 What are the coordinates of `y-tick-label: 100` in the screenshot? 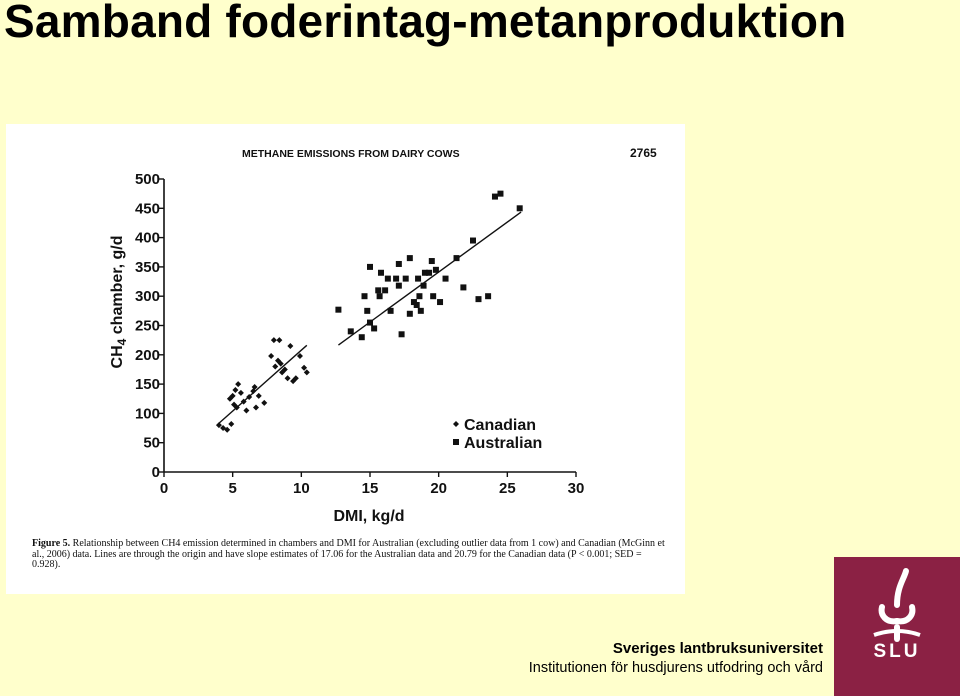 It's located at (147, 413).